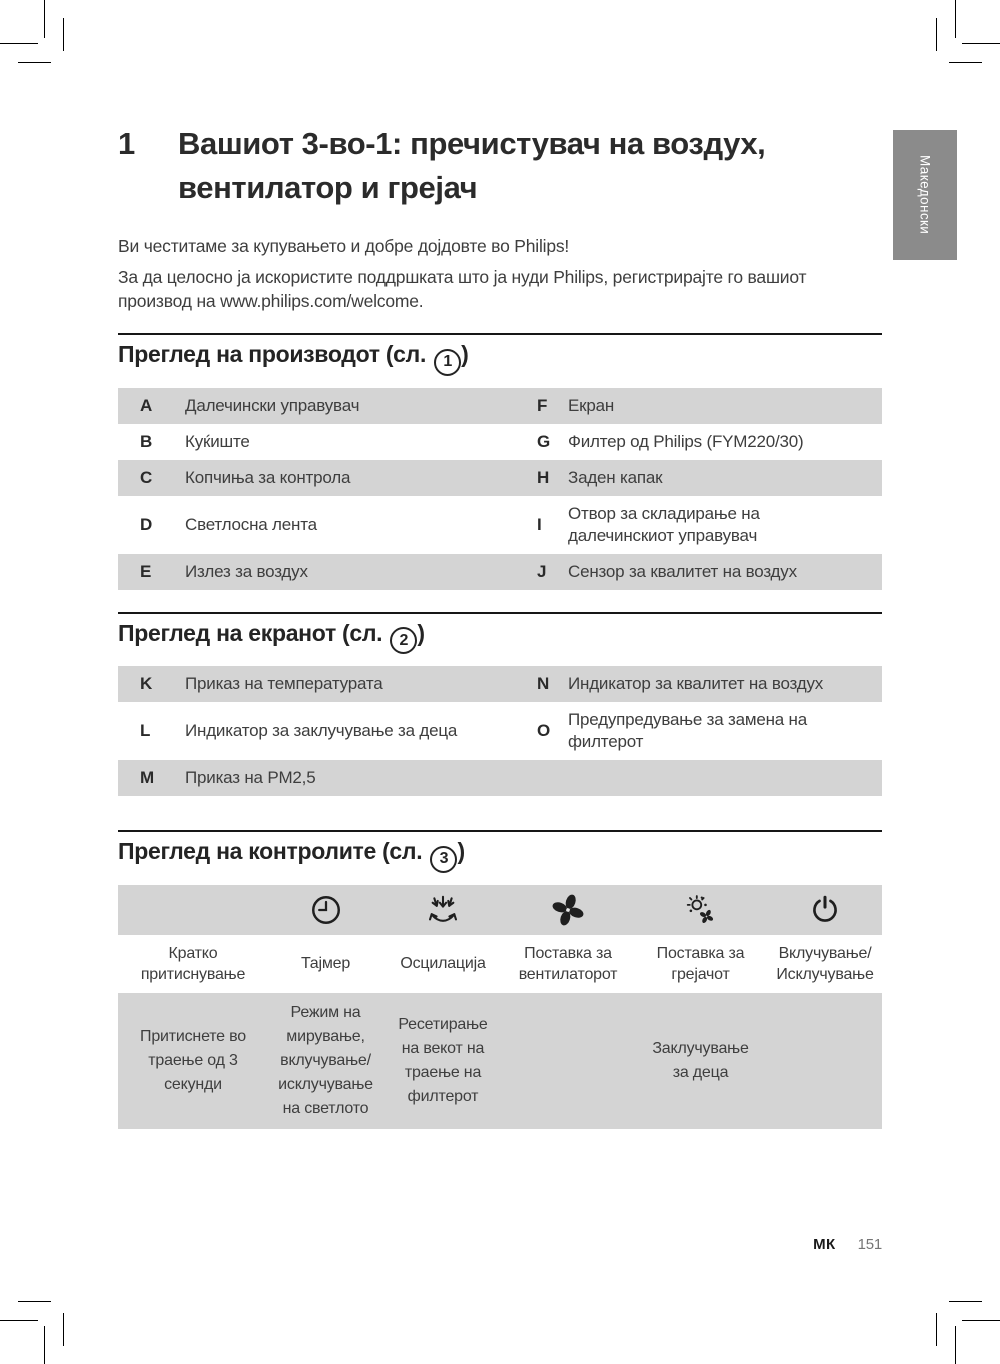  Describe the element at coordinates (825, 963) in the screenshot. I see `control-label: Вклучување/ Исклучување` at that location.